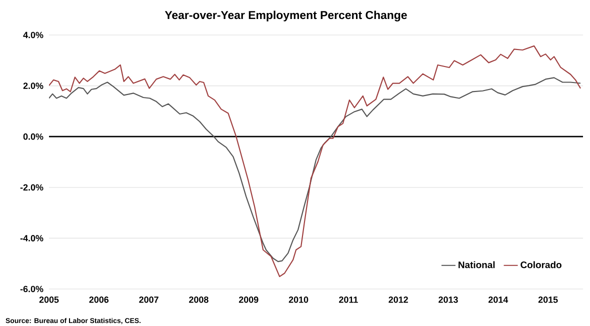  Describe the element at coordinates (248, 299) in the screenshot. I see `x-tick-label: 2009` at that location.